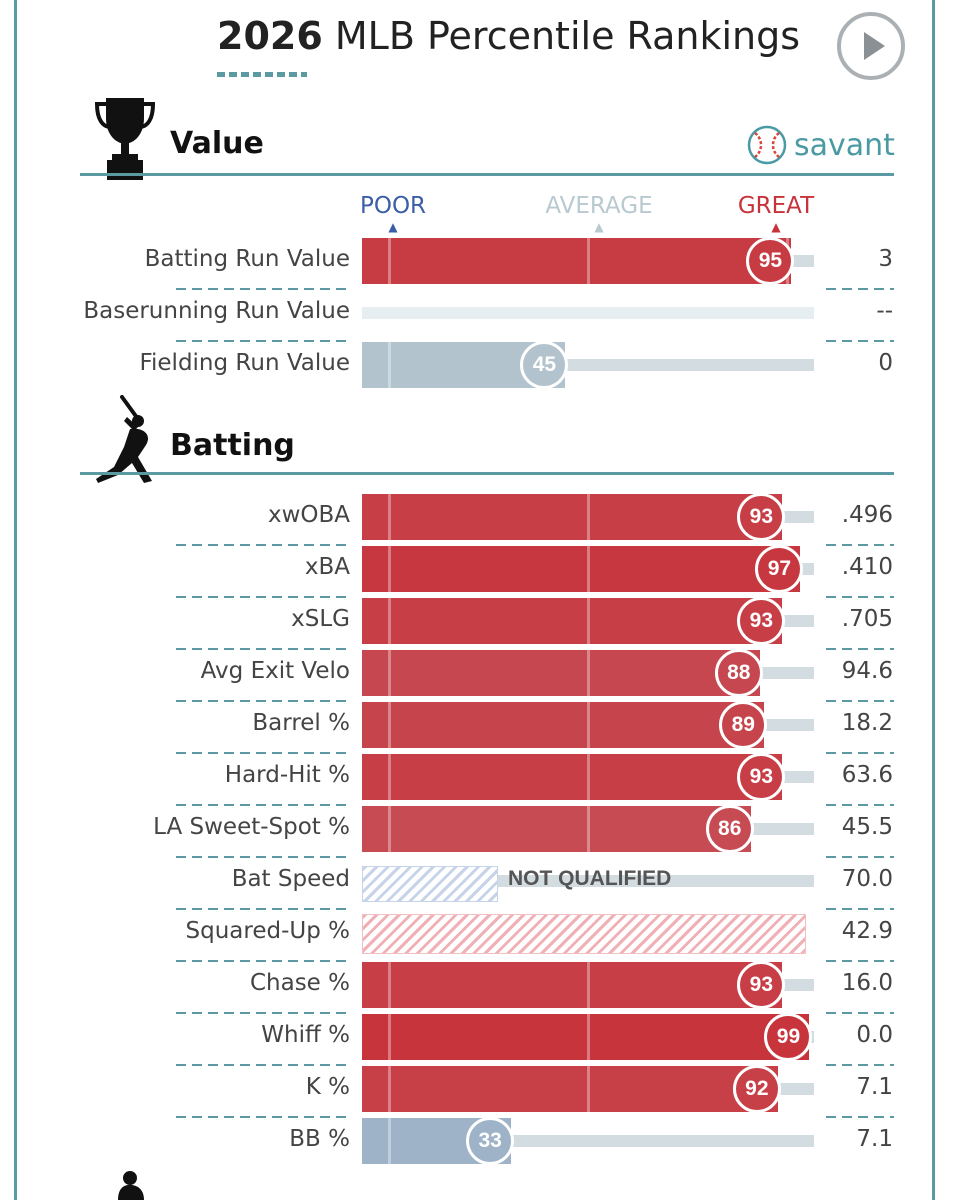  What do you see at coordinates (572, 777) in the screenshot?
I see `bar-hard-hit-pct` at bounding box center [572, 777].